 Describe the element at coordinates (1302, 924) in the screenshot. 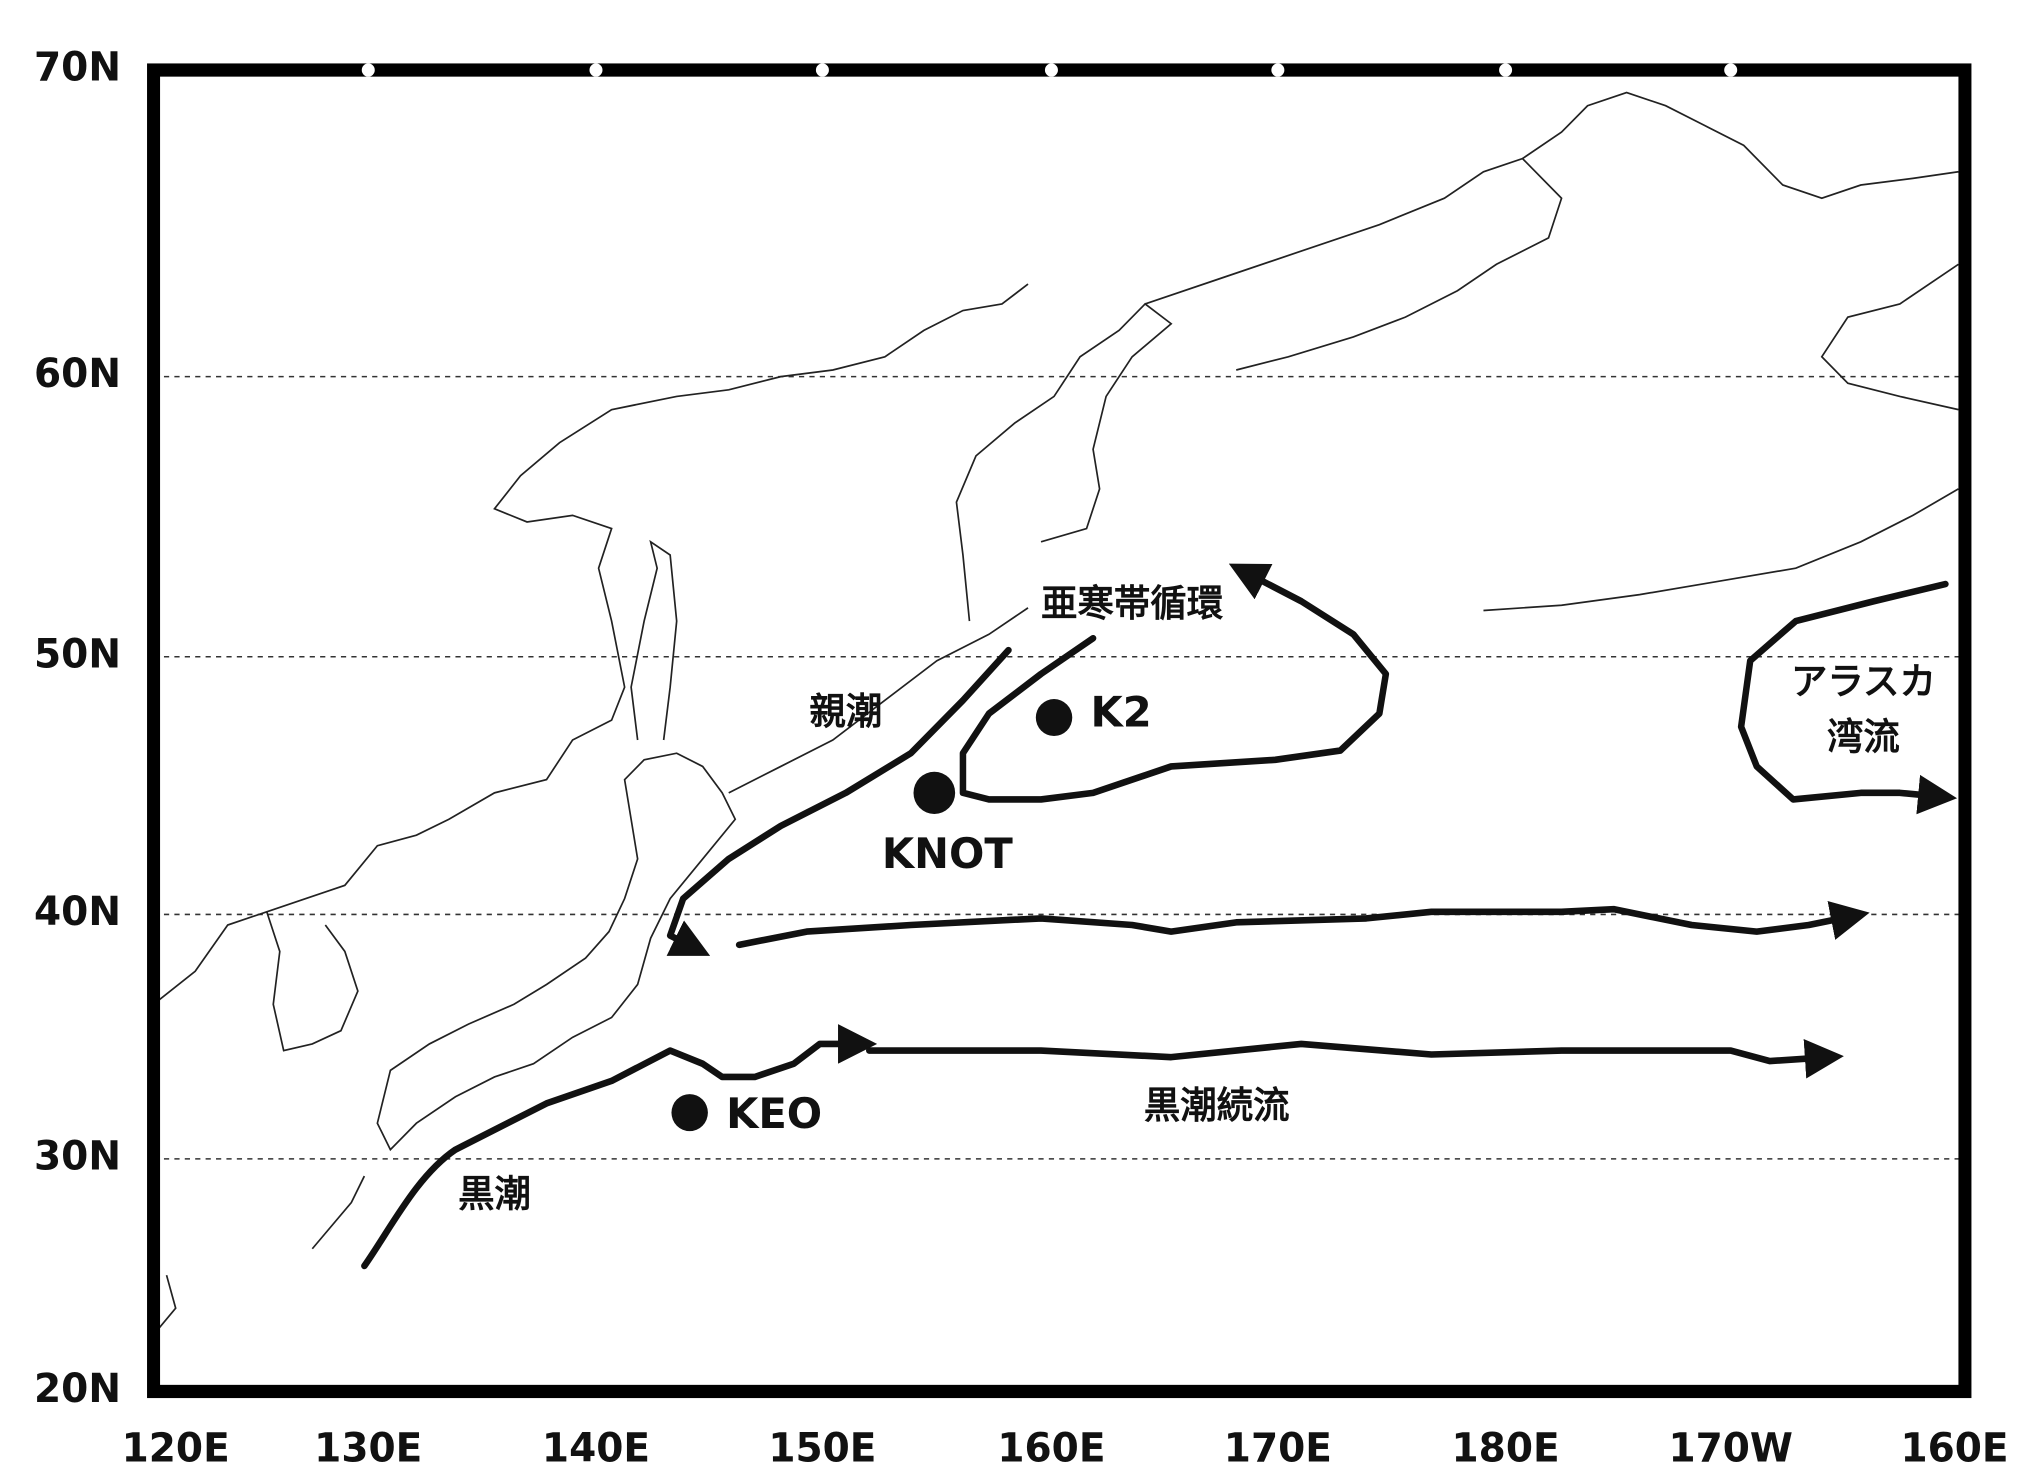

I see `subarctic-front` at that location.